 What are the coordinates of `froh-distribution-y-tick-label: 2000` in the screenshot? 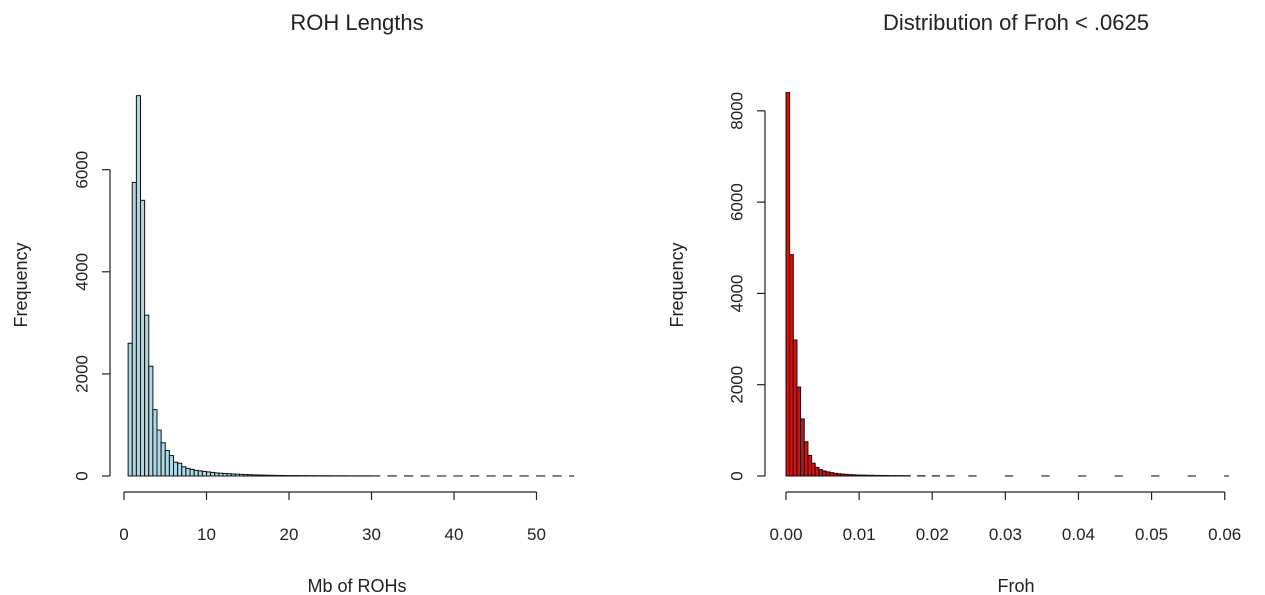 It's located at (737, 385).